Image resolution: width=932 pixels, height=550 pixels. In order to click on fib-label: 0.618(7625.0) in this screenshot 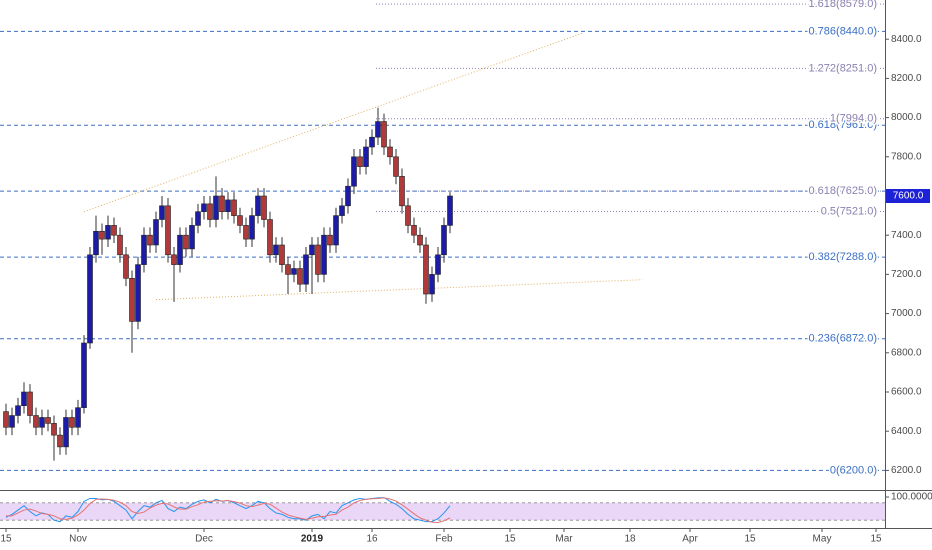, I will do `click(843, 191)`.